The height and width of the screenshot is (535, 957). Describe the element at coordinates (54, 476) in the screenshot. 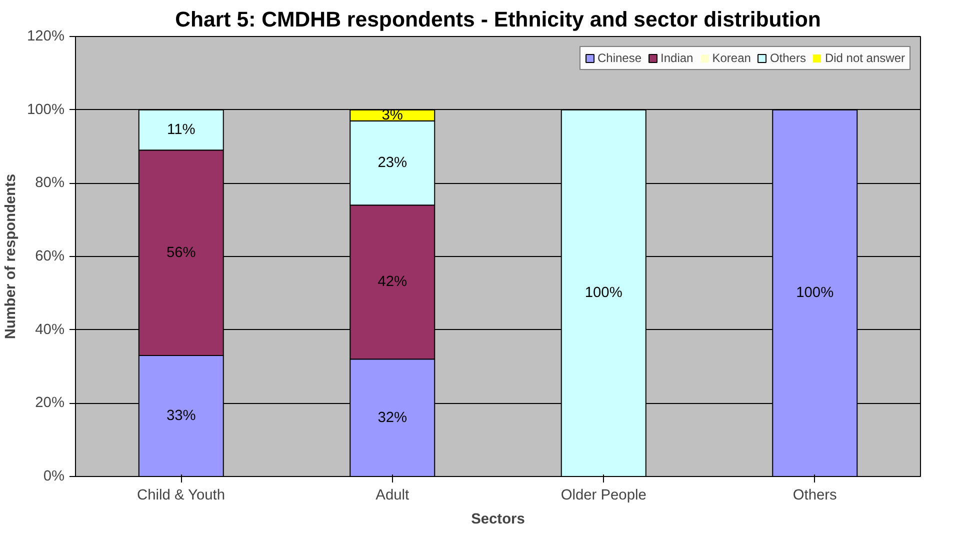

I see `y-tick-label: 0%` at that location.